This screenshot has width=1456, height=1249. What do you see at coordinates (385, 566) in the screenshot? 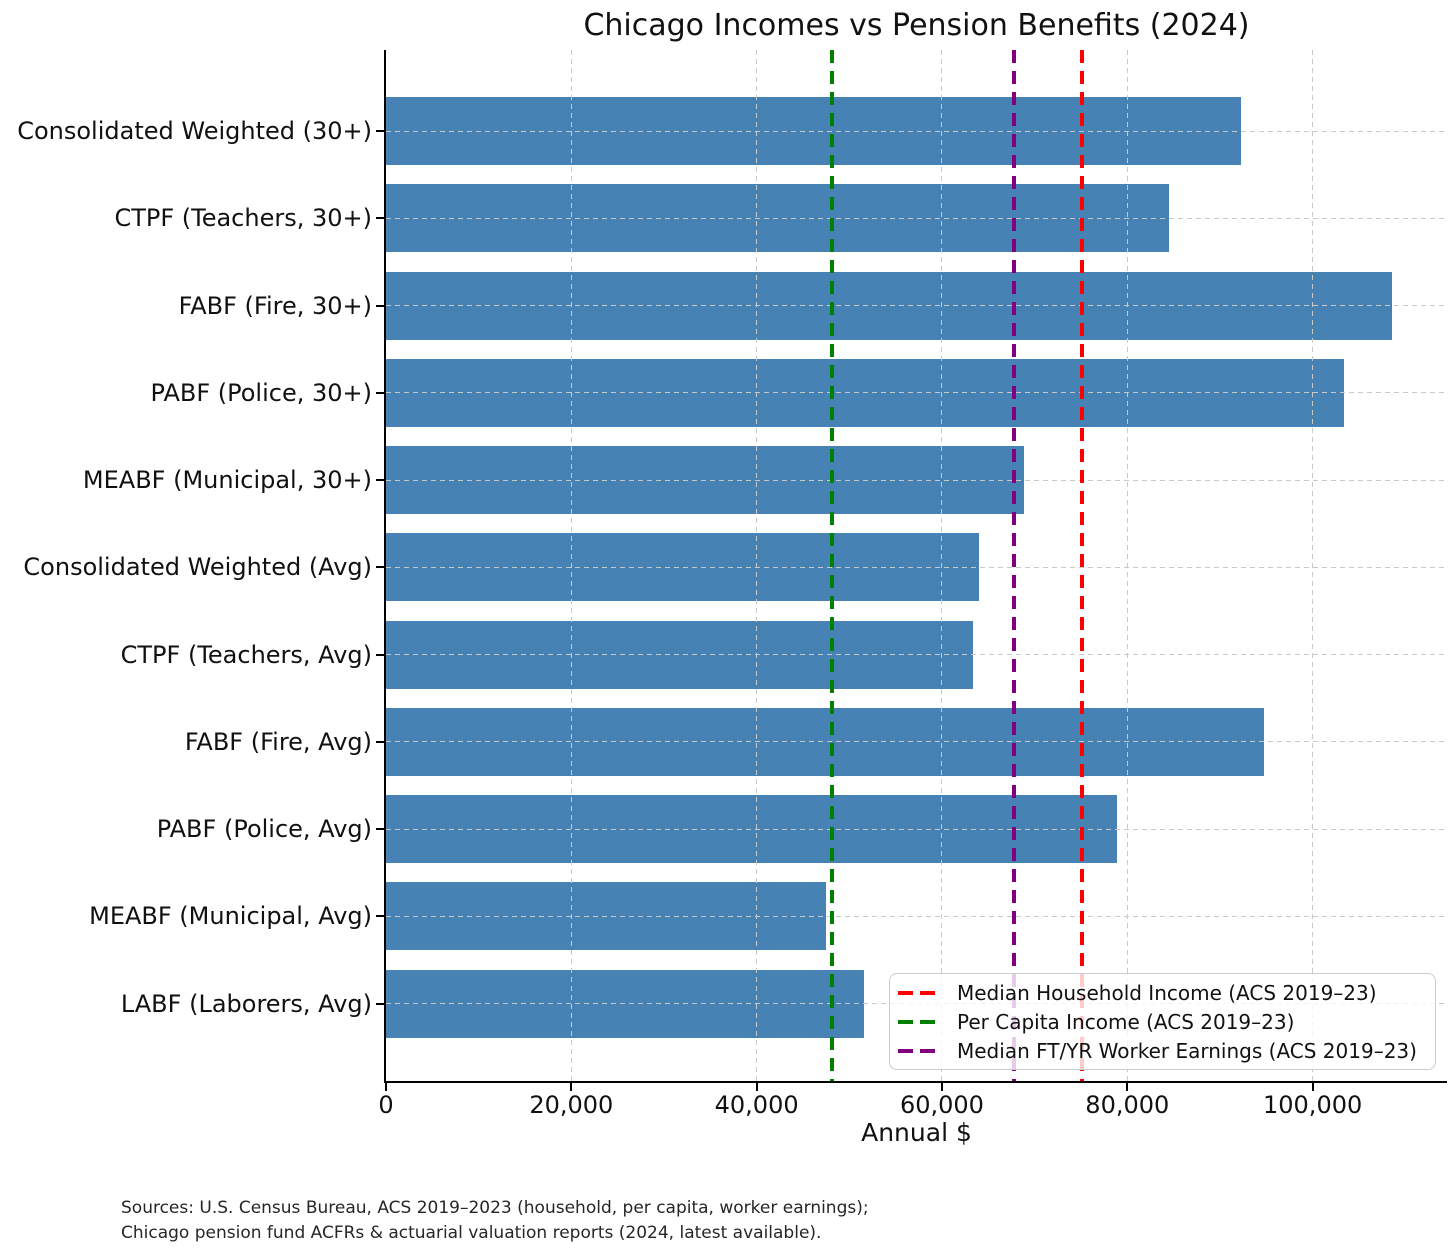
I see `y-axis-spine` at bounding box center [385, 566].